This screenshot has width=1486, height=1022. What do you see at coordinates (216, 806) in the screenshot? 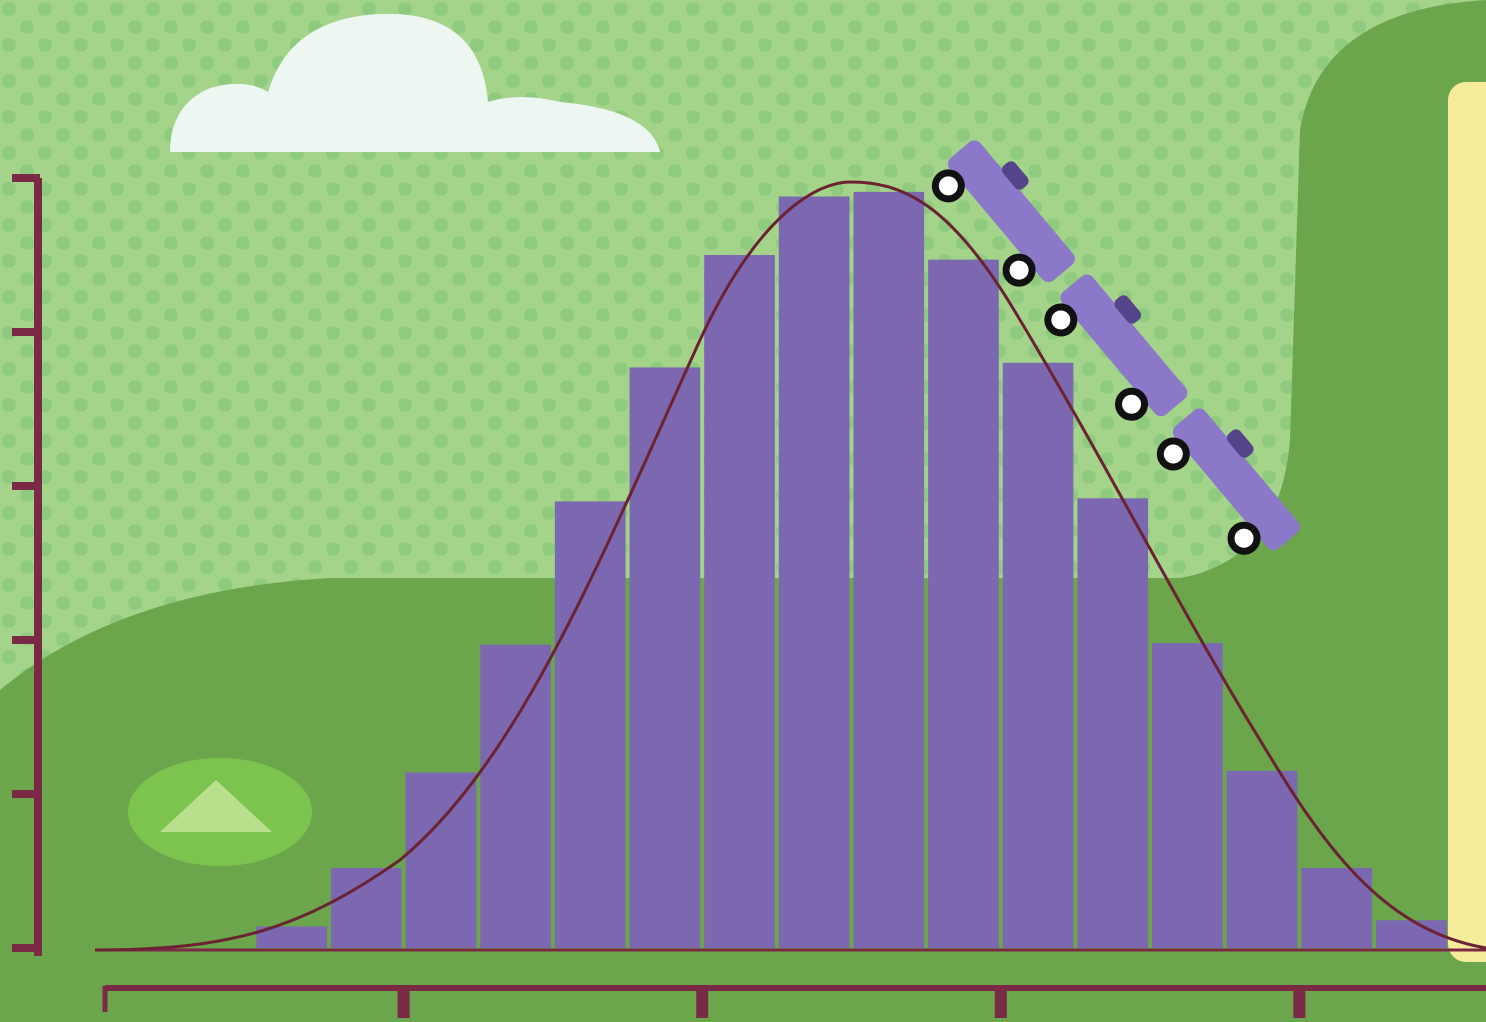
I see `button-arrow` at bounding box center [216, 806].